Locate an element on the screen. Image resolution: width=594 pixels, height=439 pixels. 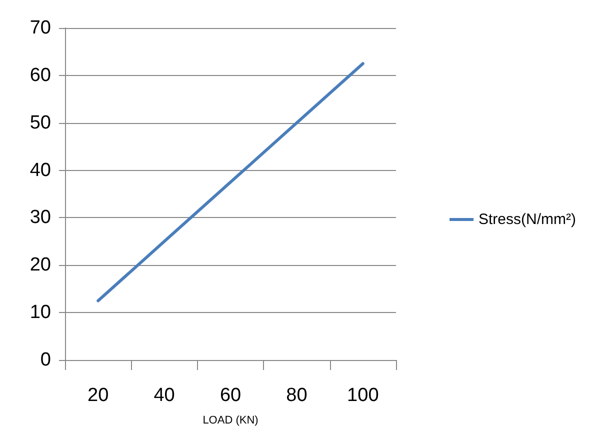
y-tick-label: 30 is located at coordinates (40, 217).